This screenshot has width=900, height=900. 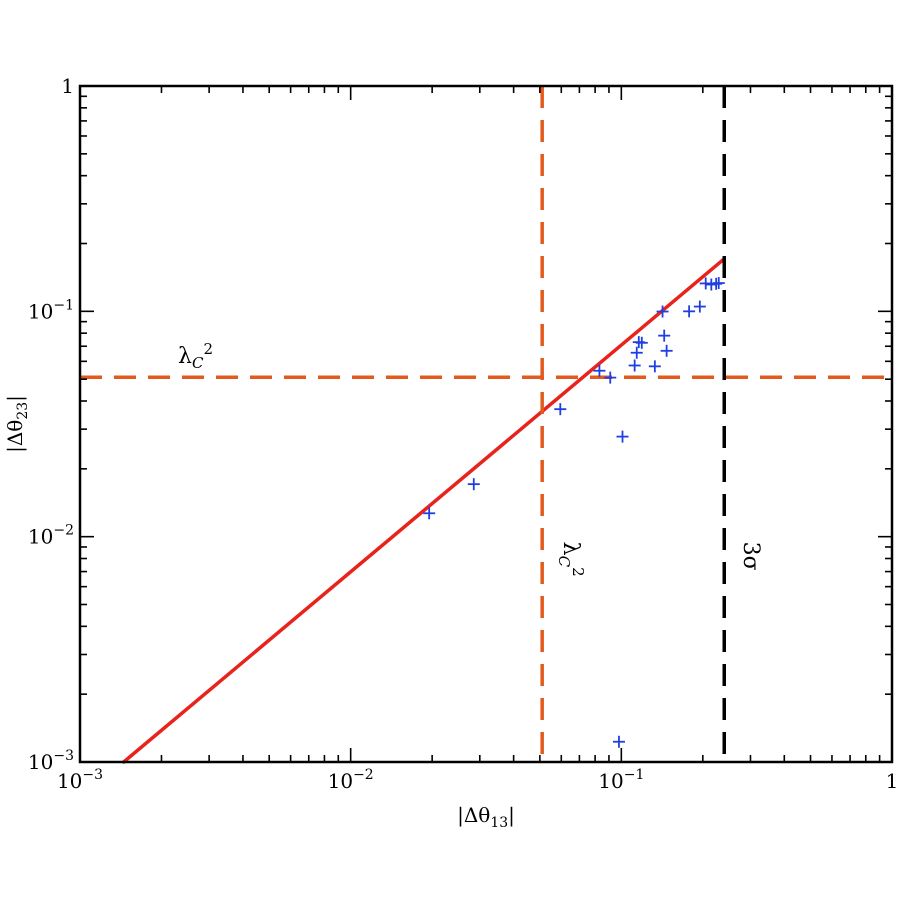 I want to click on reference-line-label-3: 3σ, so click(x=750, y=556).